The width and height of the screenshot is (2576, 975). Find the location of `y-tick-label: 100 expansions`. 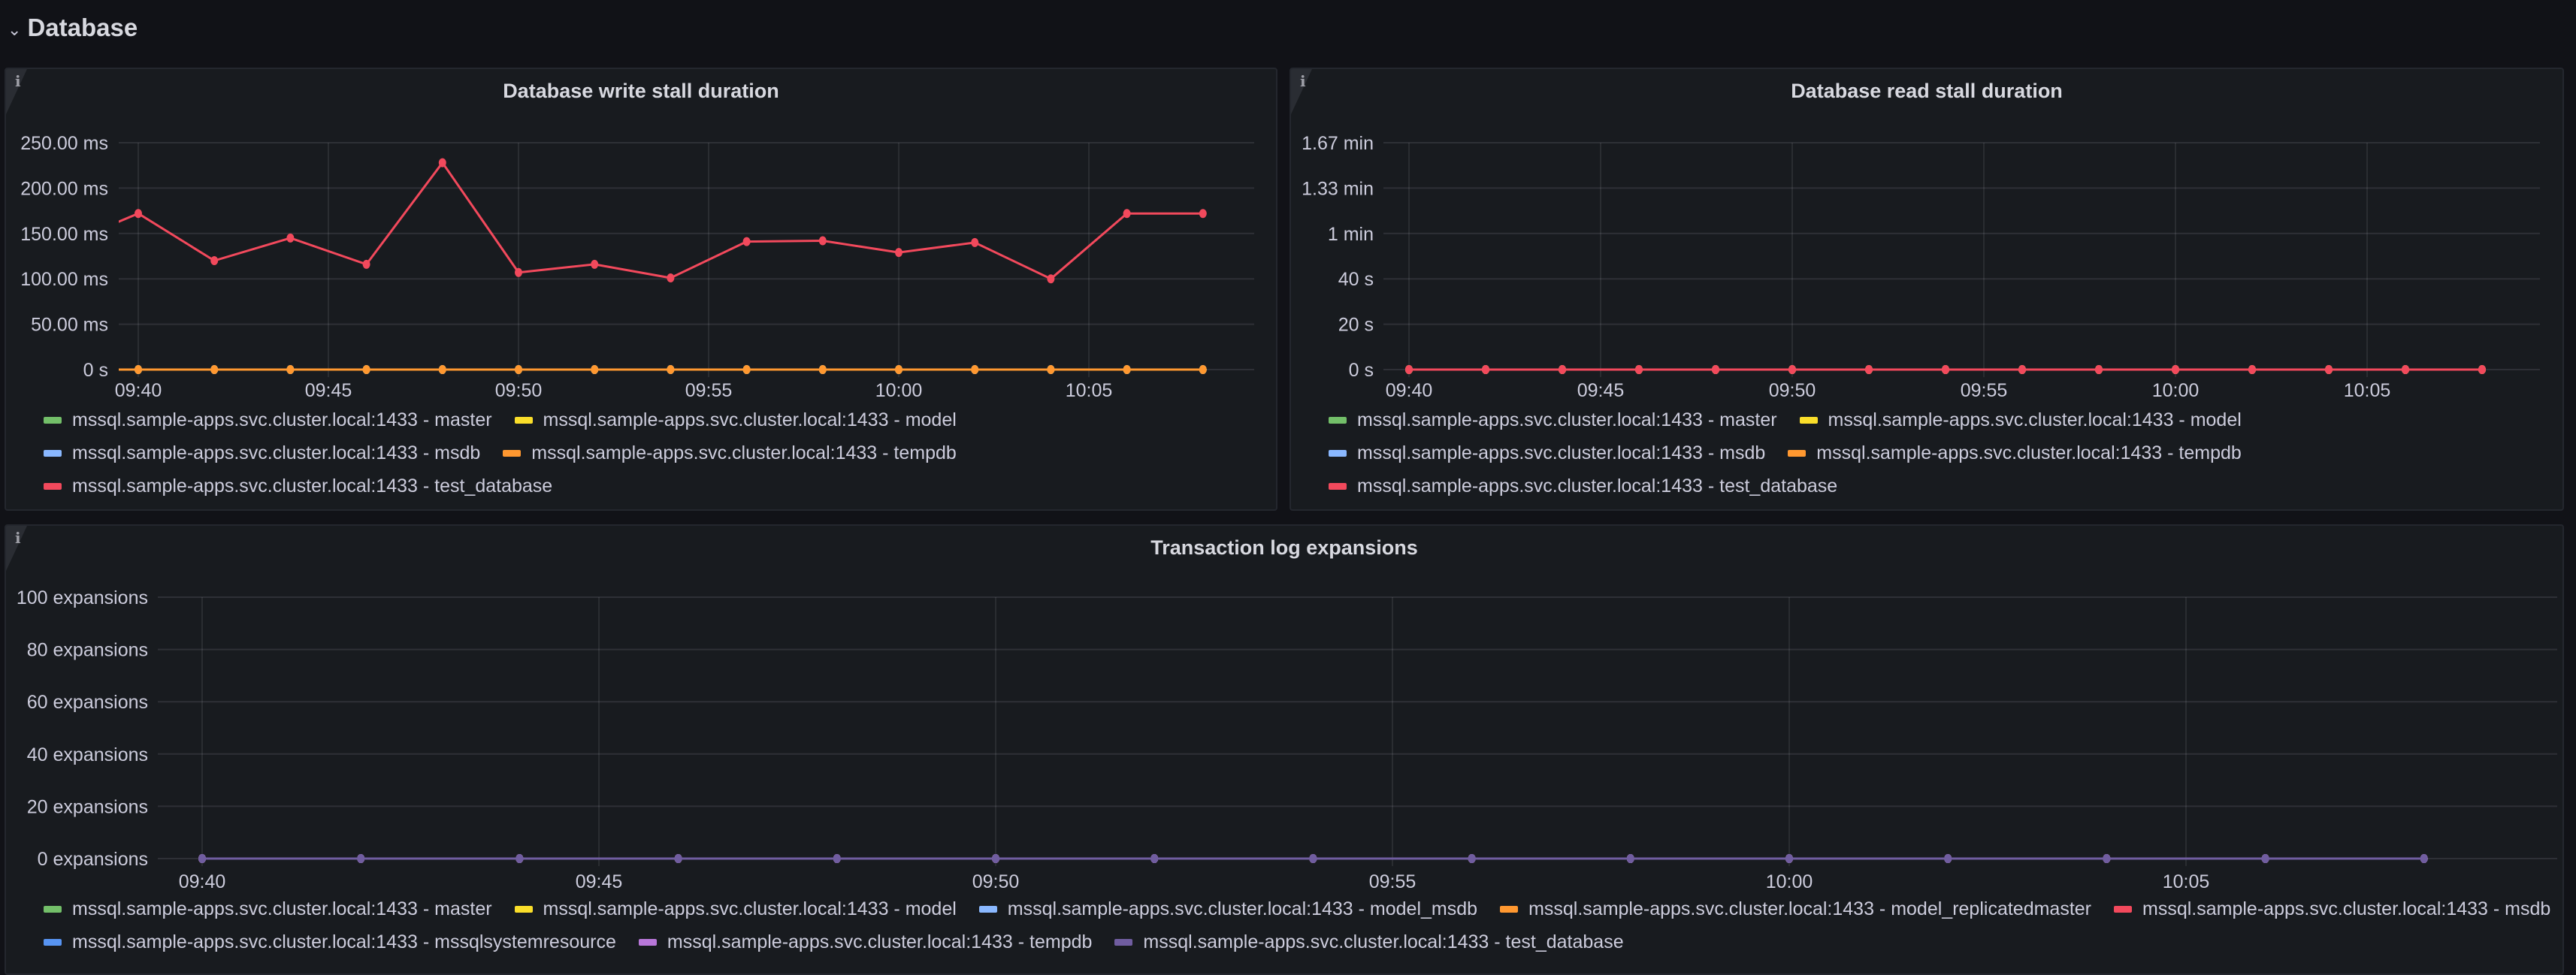

y-tick-label: 100 expansions is located at coordinates (82, 598).